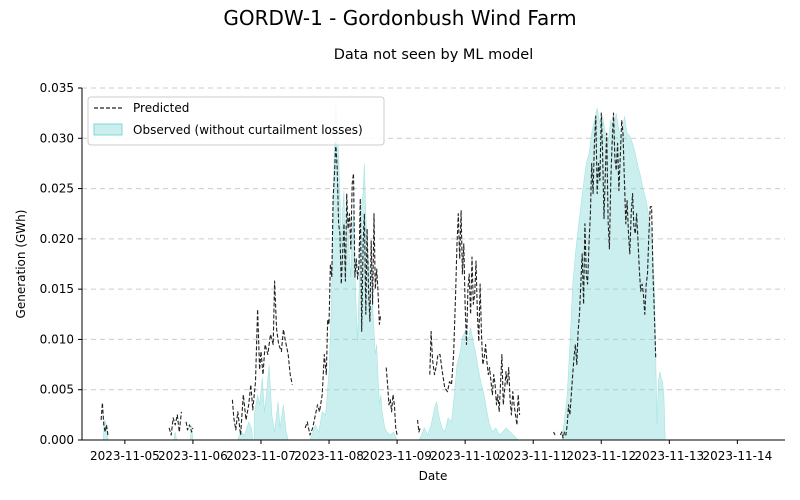  What do you see at coordinates (21, 264) in the screenshot?
I see `y-axis-label: Generation (GWh)` at bounding box center [21, 264].